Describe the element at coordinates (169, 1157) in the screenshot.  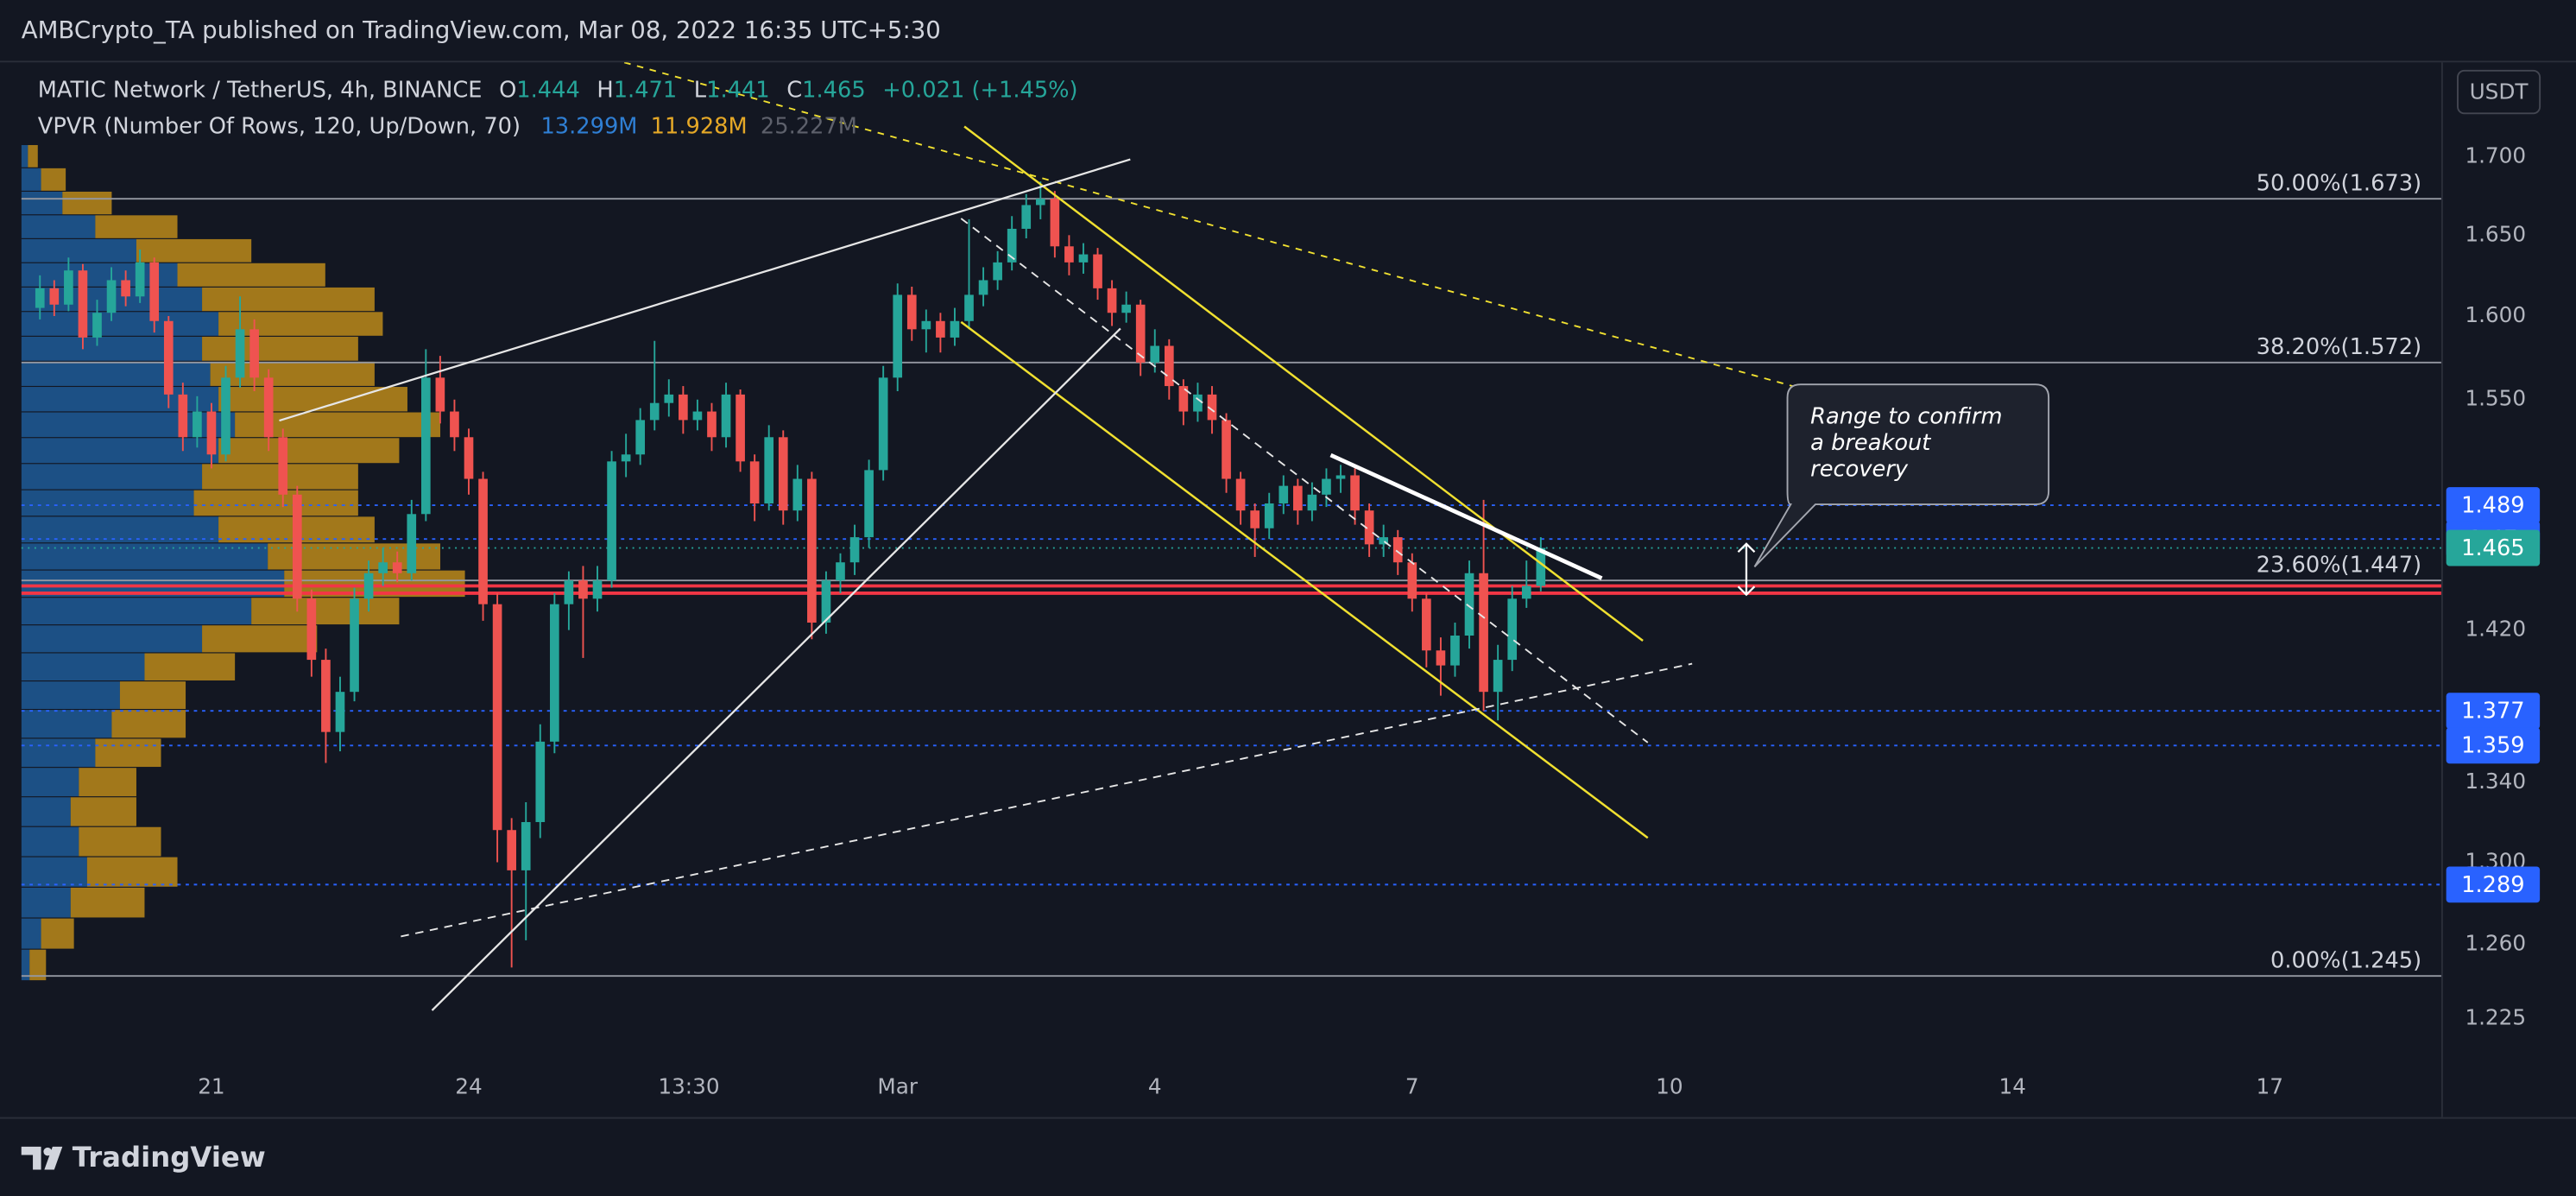
I see `brand-name: TradingView` at that location.